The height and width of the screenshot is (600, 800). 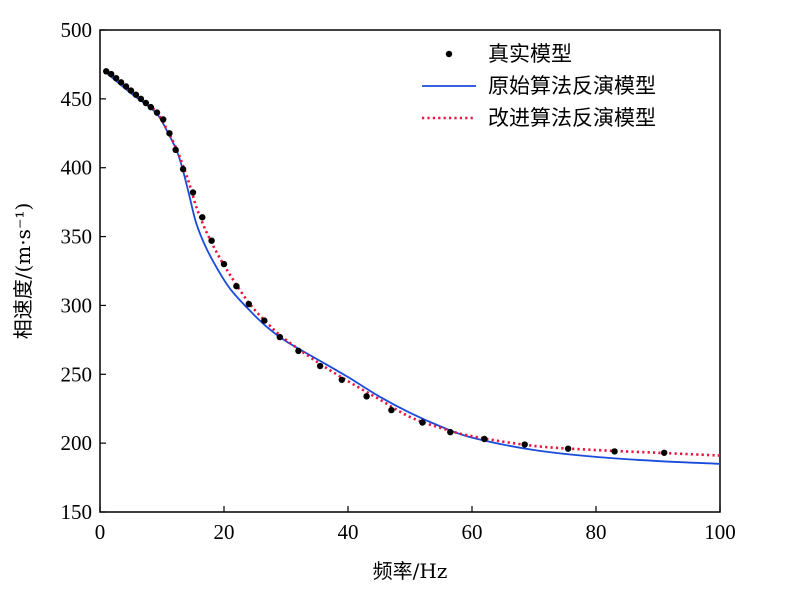 What do you see at coordinates (77, 99) in the screenshot?
I see `y-tick-label: 450` at bounding box center [77, 99].